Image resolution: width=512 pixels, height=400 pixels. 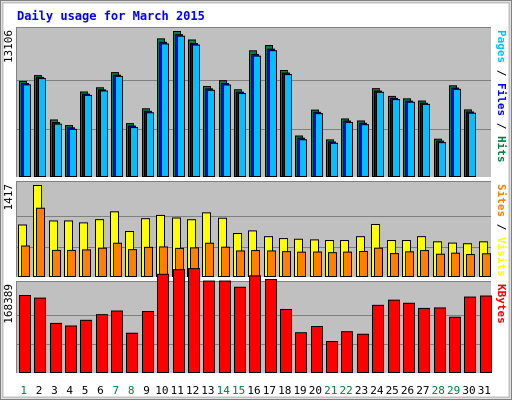 I want to click on x-tick-label: 4, so click(x=69, y=390).